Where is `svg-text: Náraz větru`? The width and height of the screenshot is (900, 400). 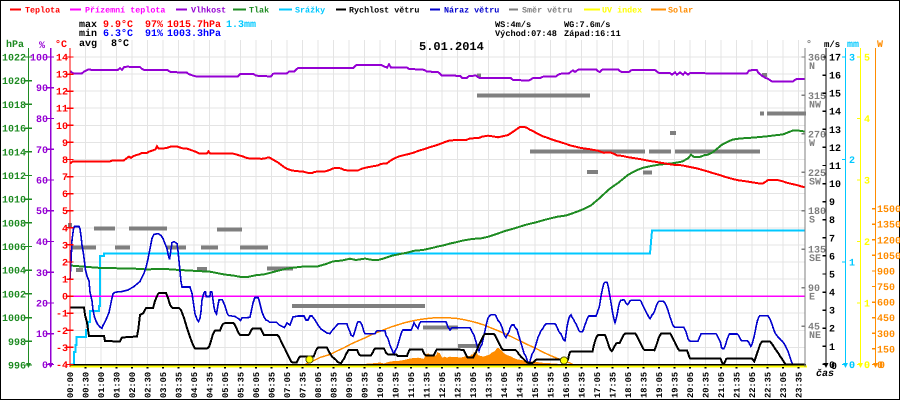
svg-text: Náraz větru is located at coordinates (471, 11).